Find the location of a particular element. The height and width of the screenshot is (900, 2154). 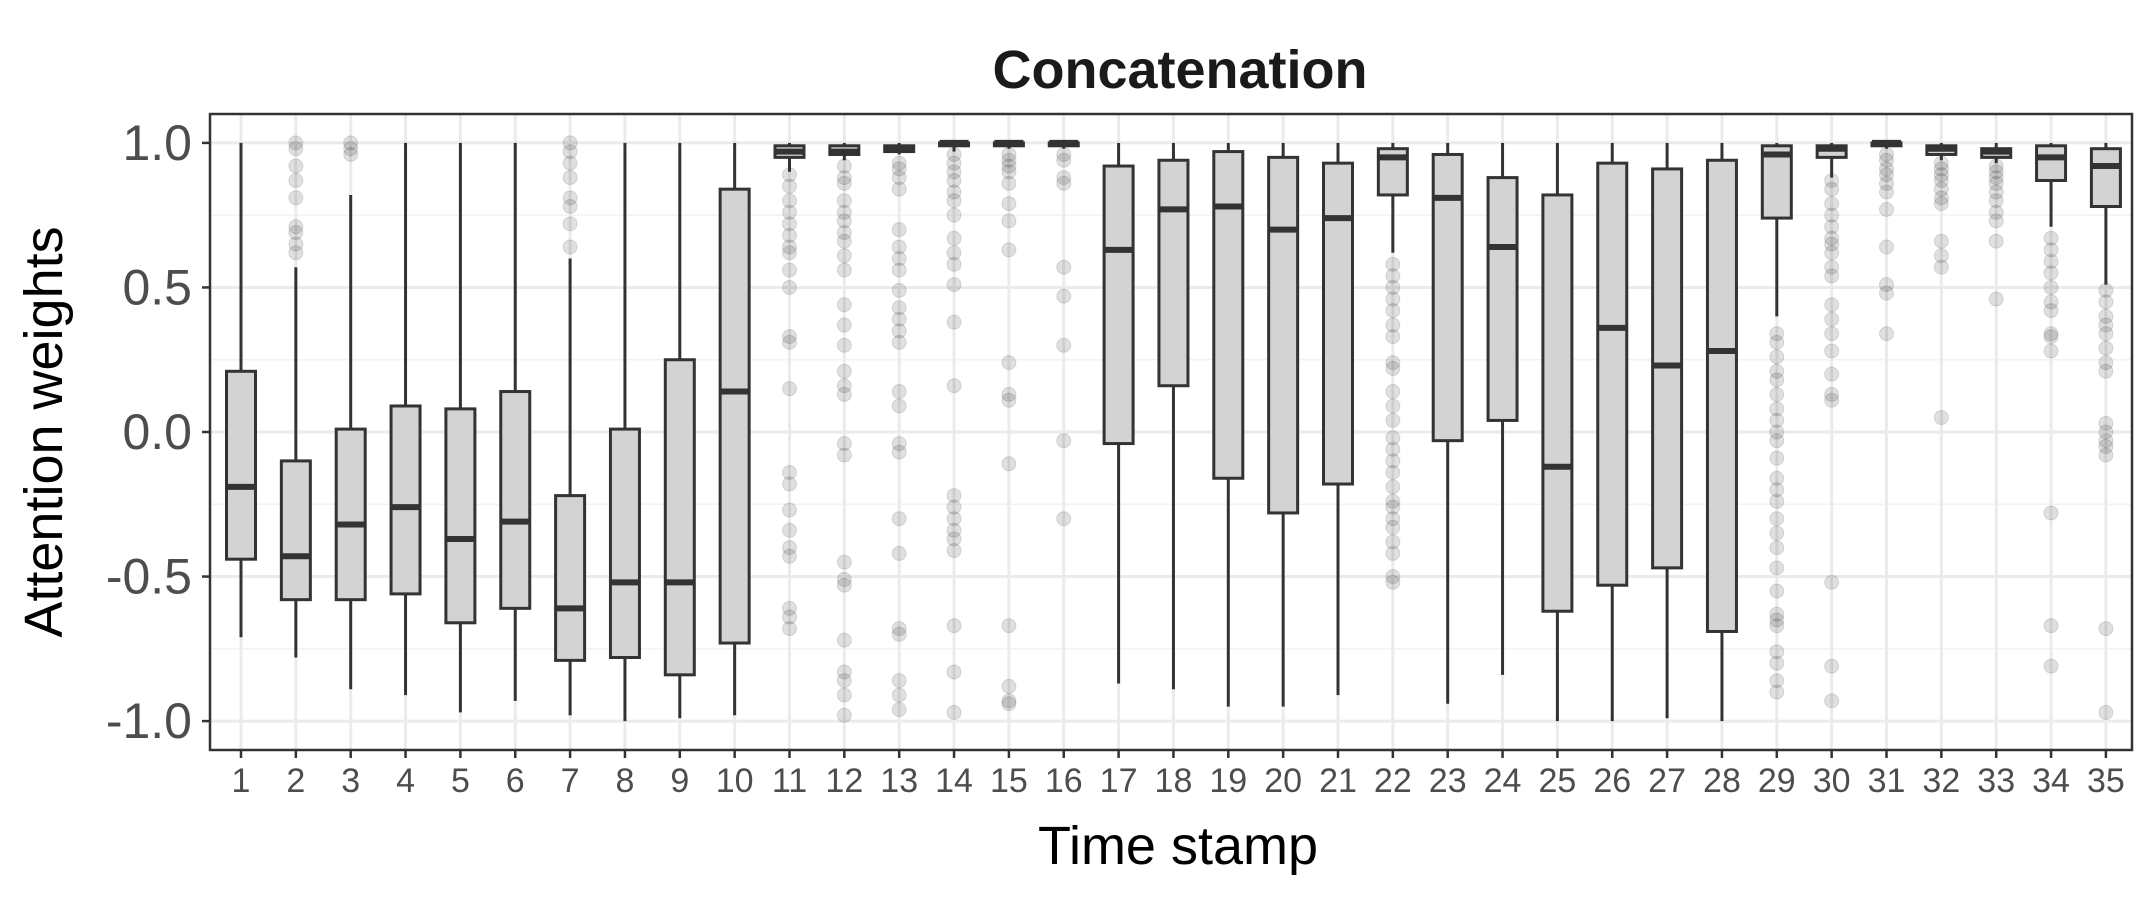

y-tick-label: 0.0 is located at coordinates (157, 432).